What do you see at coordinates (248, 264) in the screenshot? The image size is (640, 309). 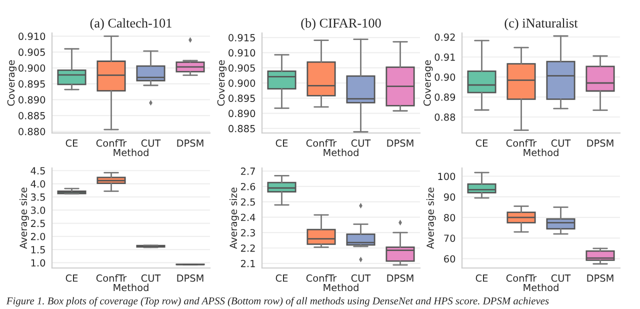 I see `y-tick-label: 2.1` at bounding box center [248, 264].